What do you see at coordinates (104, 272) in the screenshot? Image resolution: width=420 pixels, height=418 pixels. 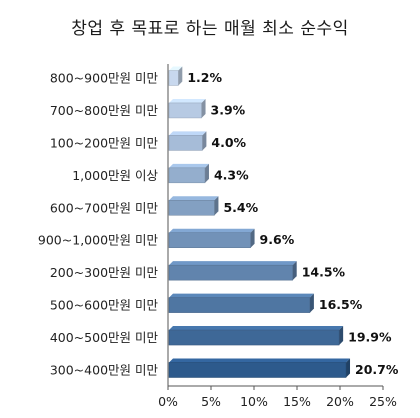 I see `category-label: 200~300만원 미만` at bounding box center [104, 272].